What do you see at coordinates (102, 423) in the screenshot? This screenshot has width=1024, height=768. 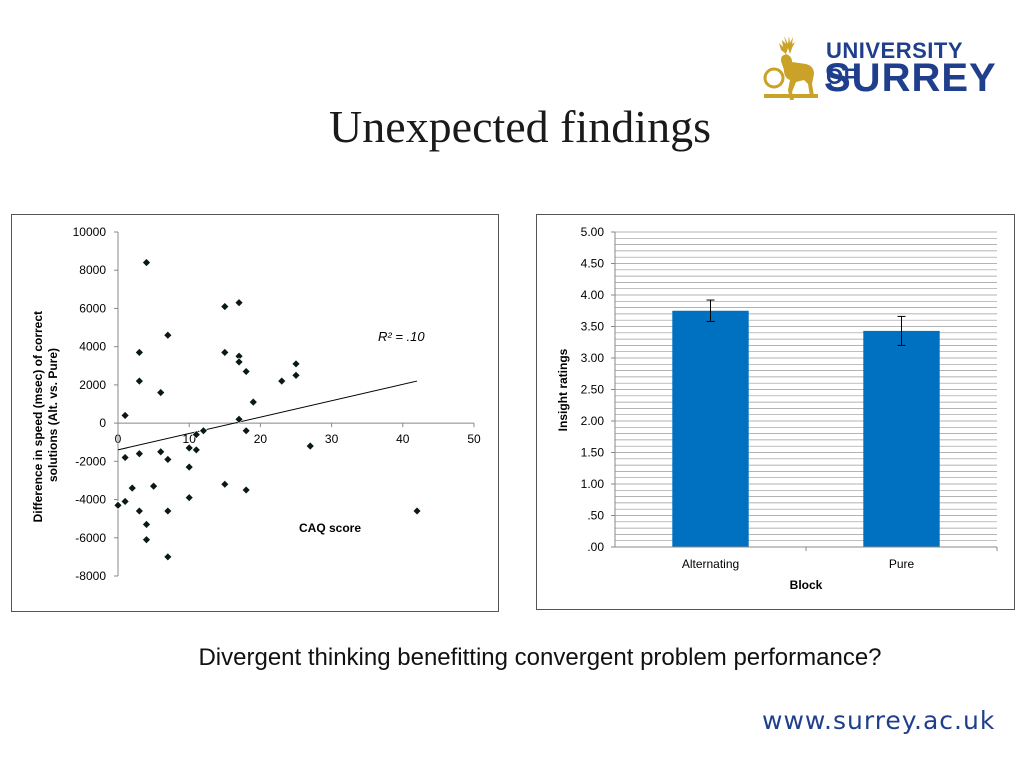 I see `y-tick-label: 0` at bounding box center [102, 423].